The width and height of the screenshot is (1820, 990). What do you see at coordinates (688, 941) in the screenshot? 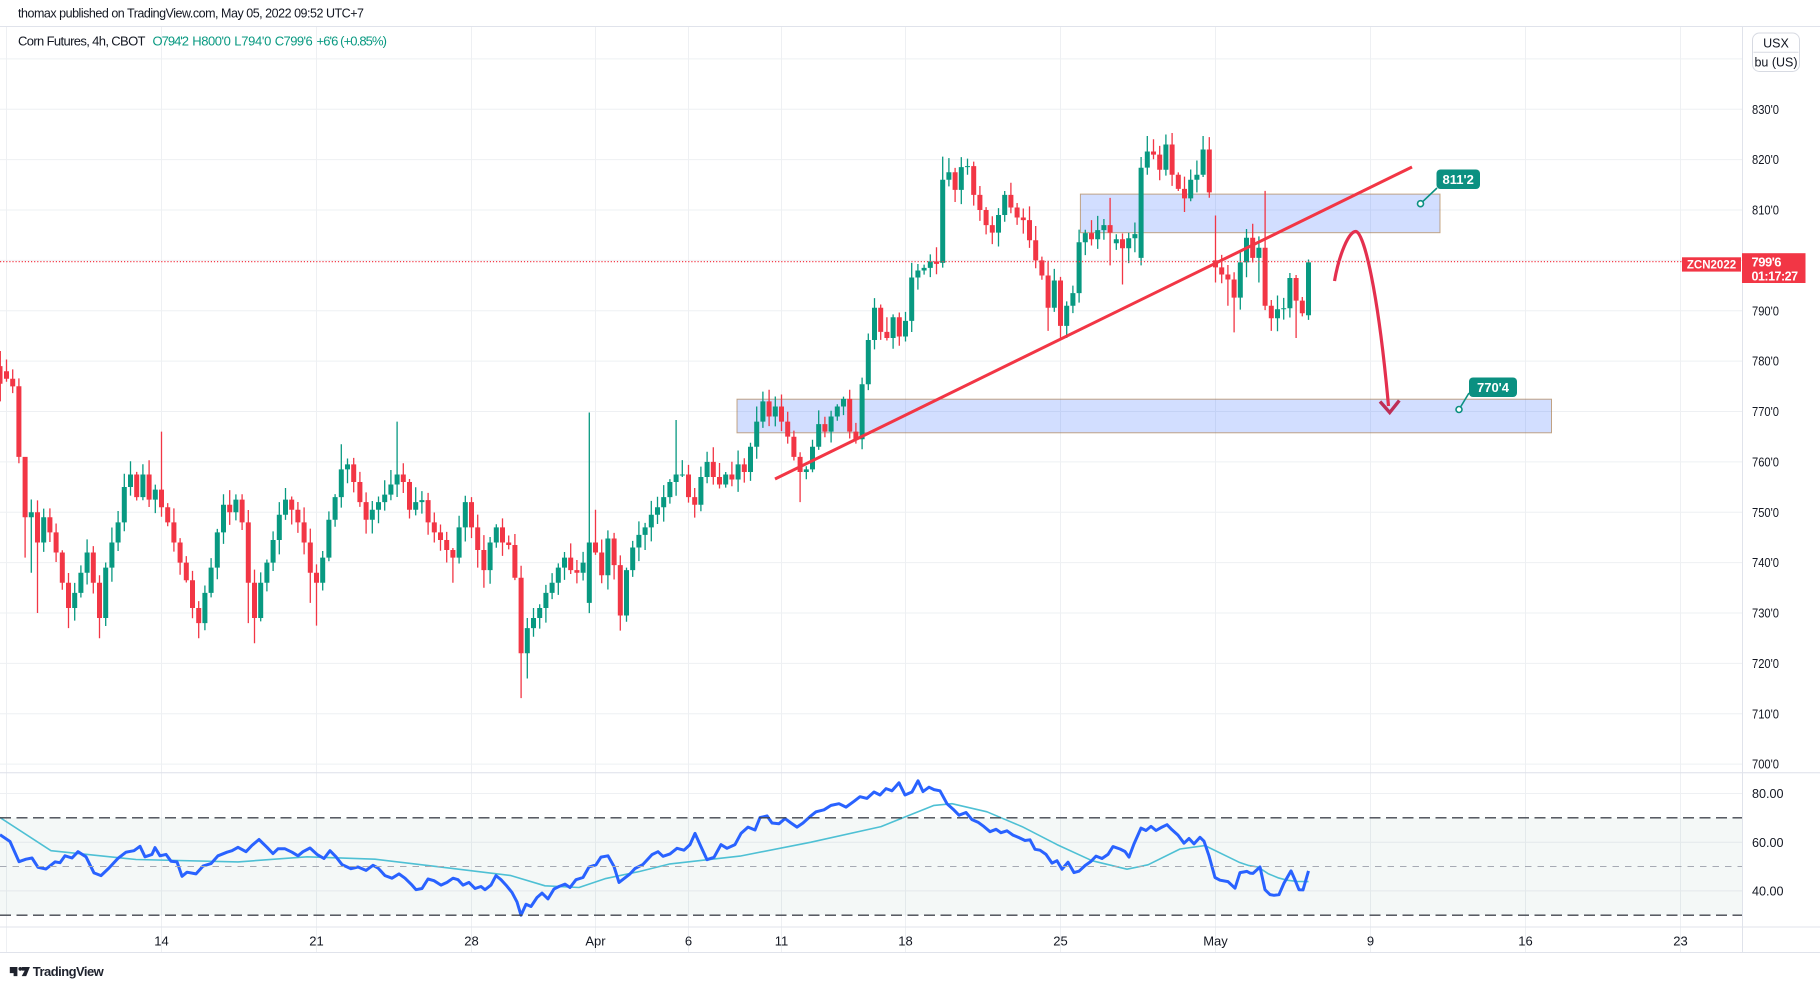
I see `svg-text: 6` at bounding box center [688, 941].